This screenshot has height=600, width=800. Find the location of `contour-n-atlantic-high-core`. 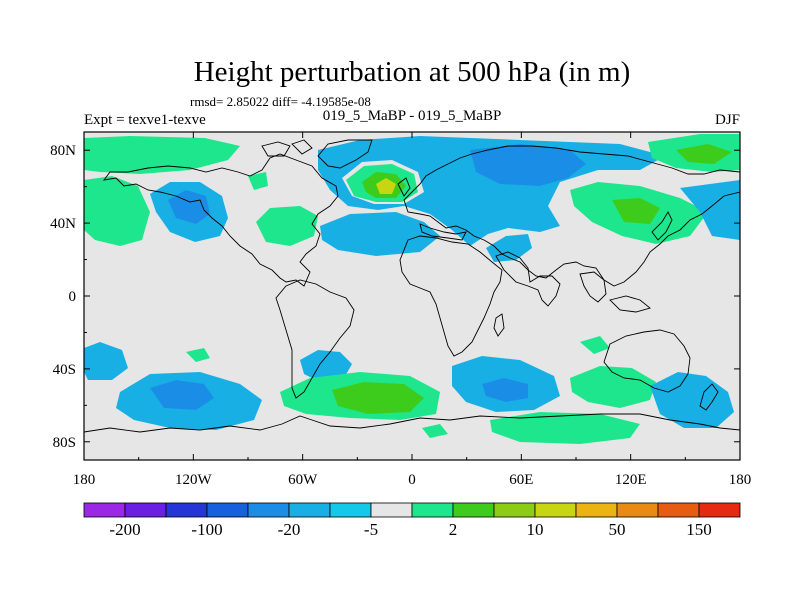

contour-n-atlantic-high-core is located at coordinates (386, 186).